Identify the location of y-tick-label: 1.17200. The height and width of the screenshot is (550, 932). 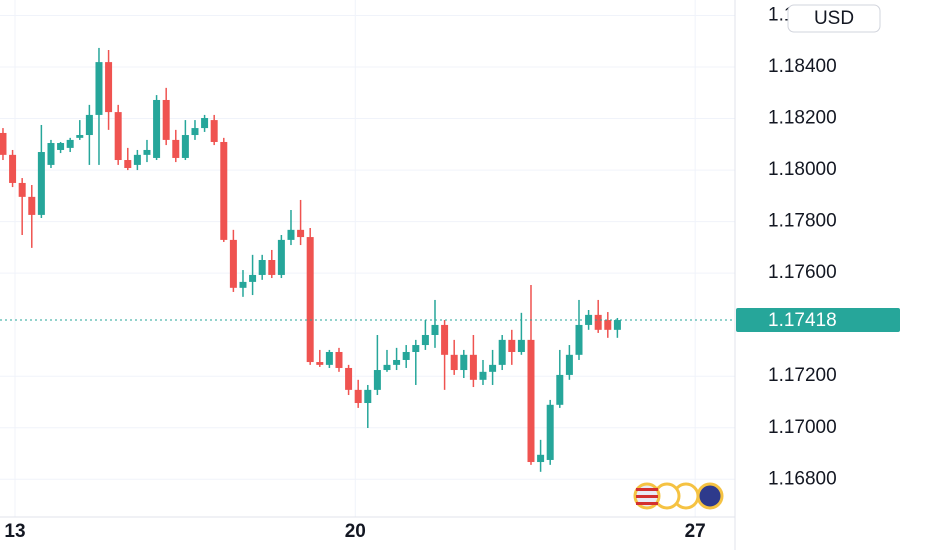
(802, 375).